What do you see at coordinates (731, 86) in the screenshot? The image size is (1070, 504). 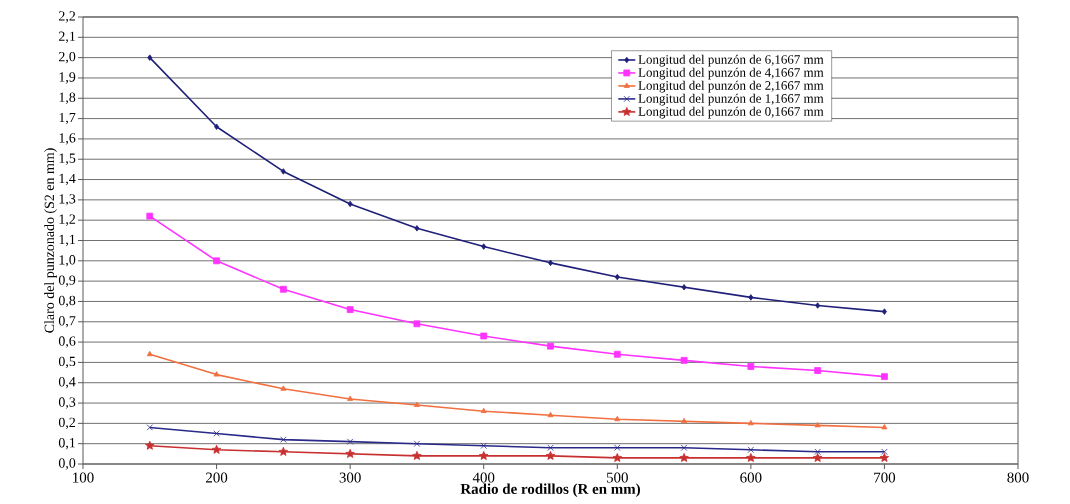 I see `legend-label: Longitud del punzón de 2,1667 mm` at bounding box center [731, 86].